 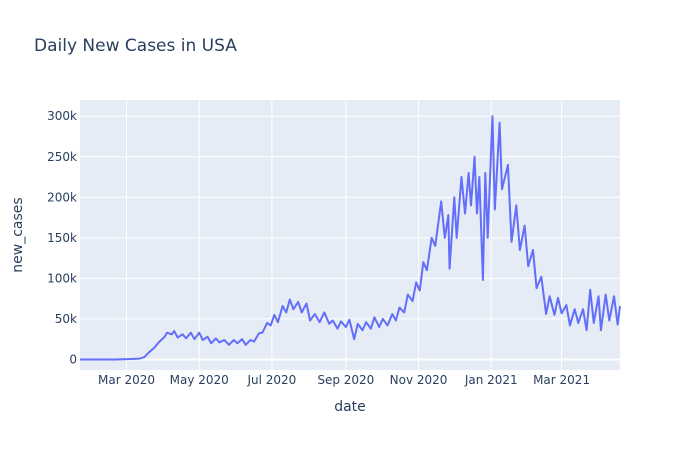 I want to click on x-tick-label: Mar 2021, so click(x=561, y=380).